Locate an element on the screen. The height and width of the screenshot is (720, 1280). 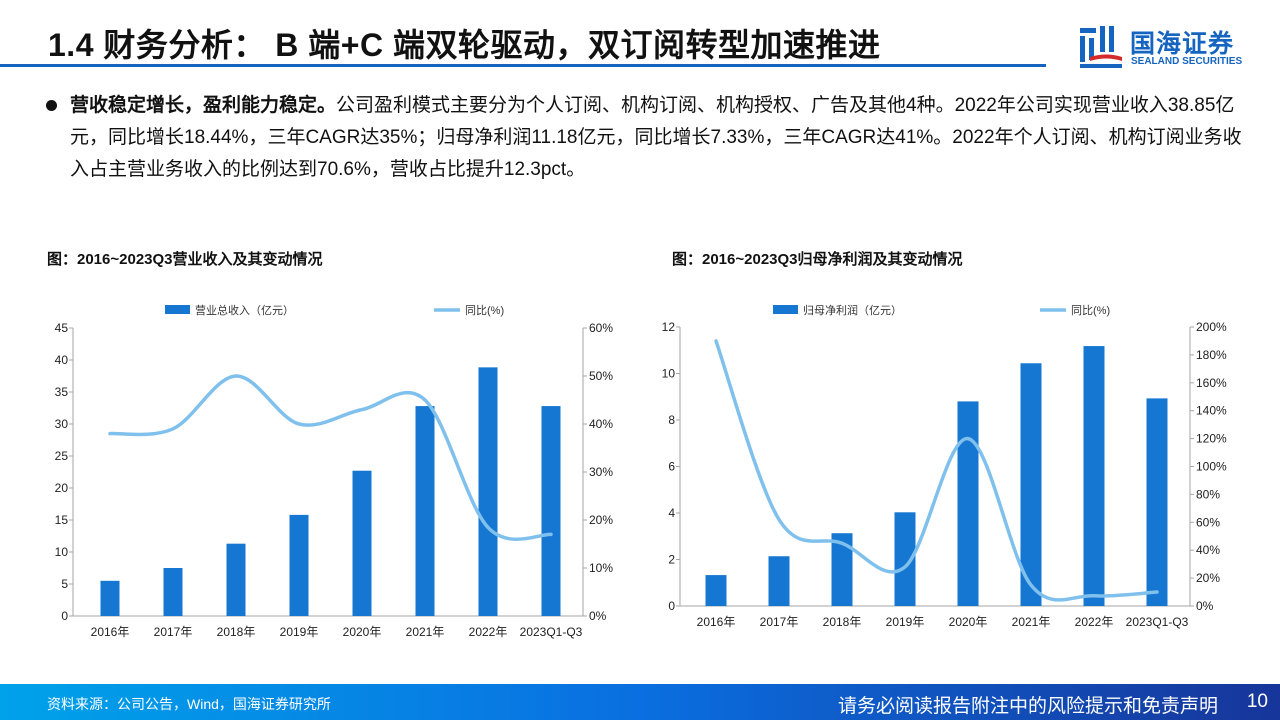
bullet-lead: 营收稳定增长，盈利能力稳定。 is located at coordinates (203, 105).